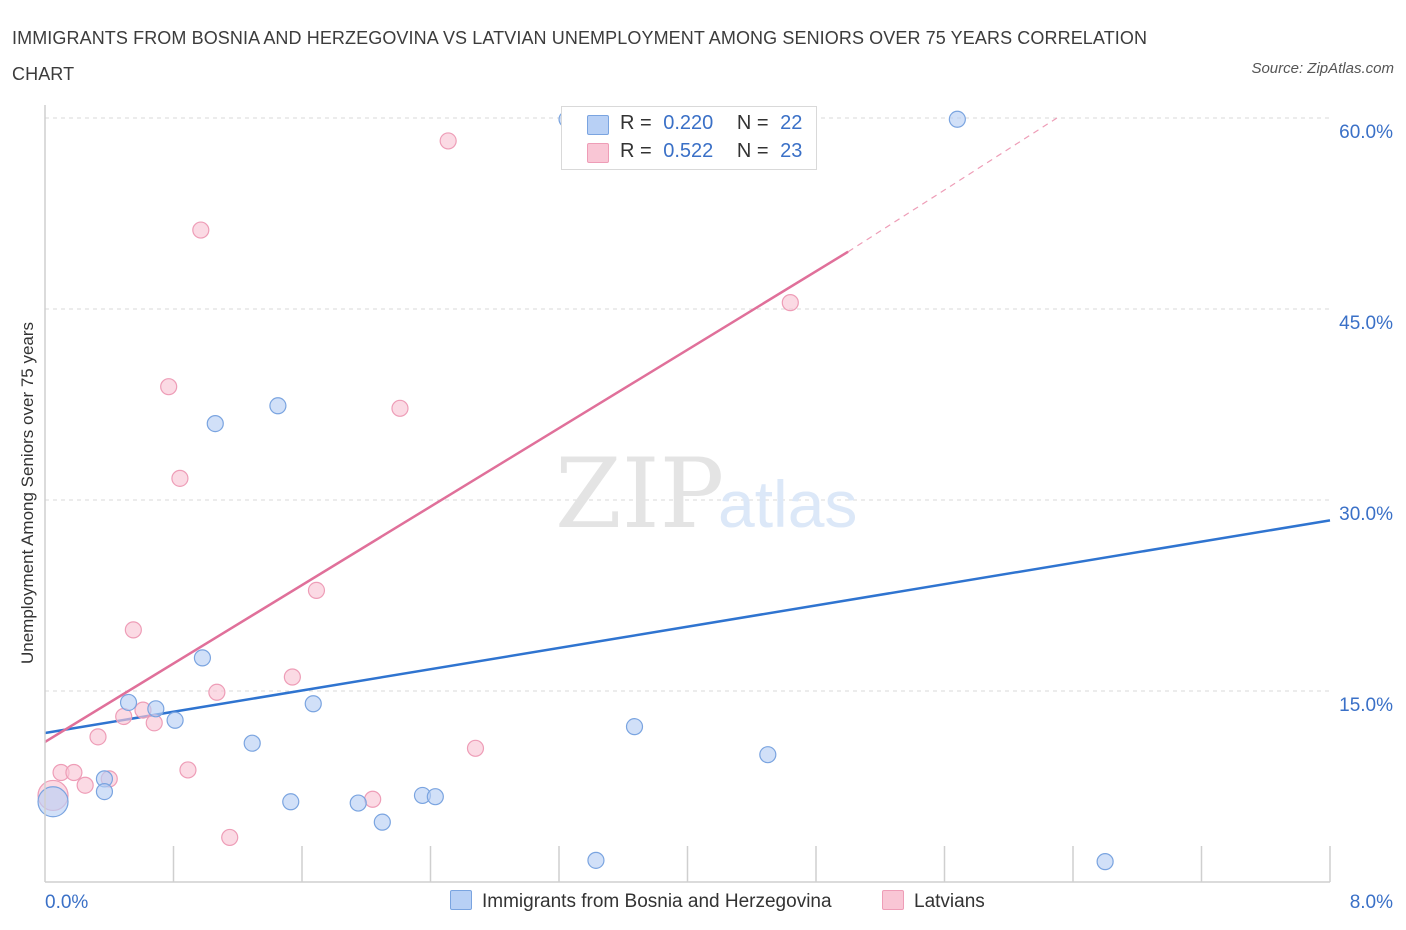  Describe the element at coordinates (791, 123) in the screenshot. I see `legend-n-value: 22` at that location.